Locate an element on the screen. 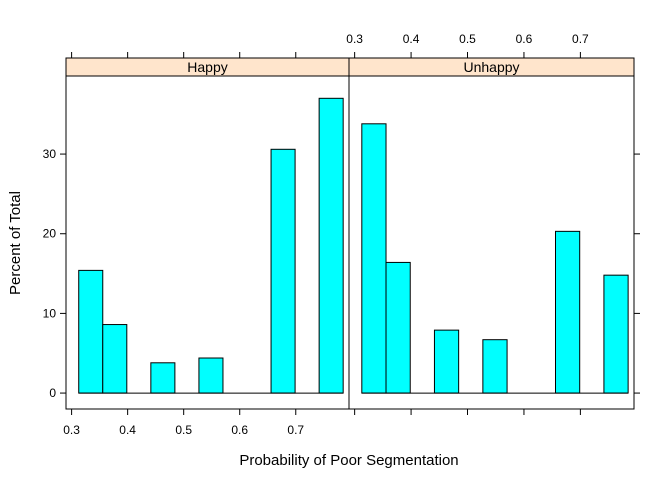 The width and height of the screenshot is (672, 485). x-tick-label-top-0.7: 0.7 is located at coordinates (580, 39).